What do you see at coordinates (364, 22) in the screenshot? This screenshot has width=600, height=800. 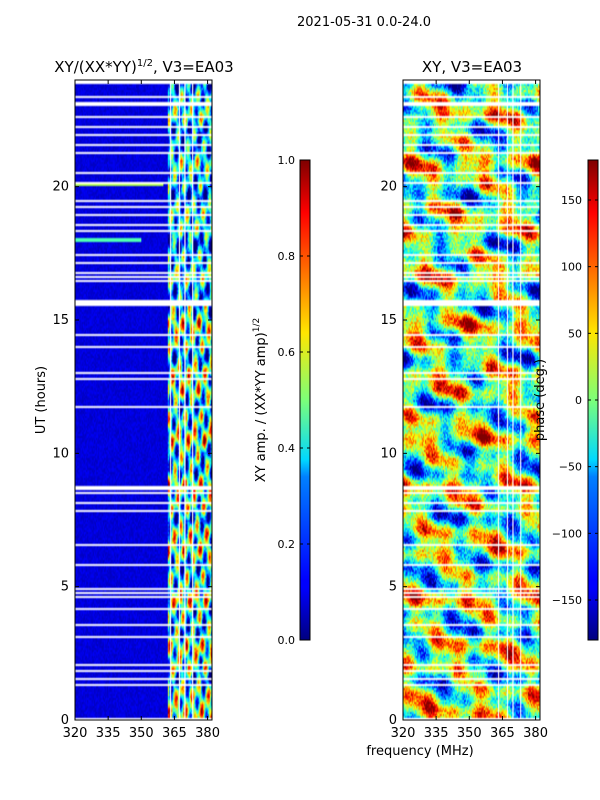 I see `figure-suptitle: 2021-05-31 0.0-24.0` at bounding box center [364, 22].